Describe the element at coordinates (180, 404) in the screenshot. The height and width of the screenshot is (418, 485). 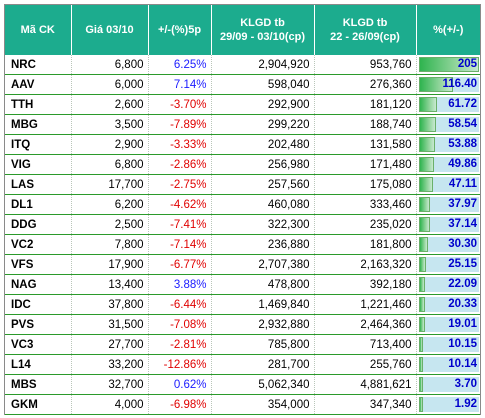
I see `change-pct-cell: -6.98%` at that location.